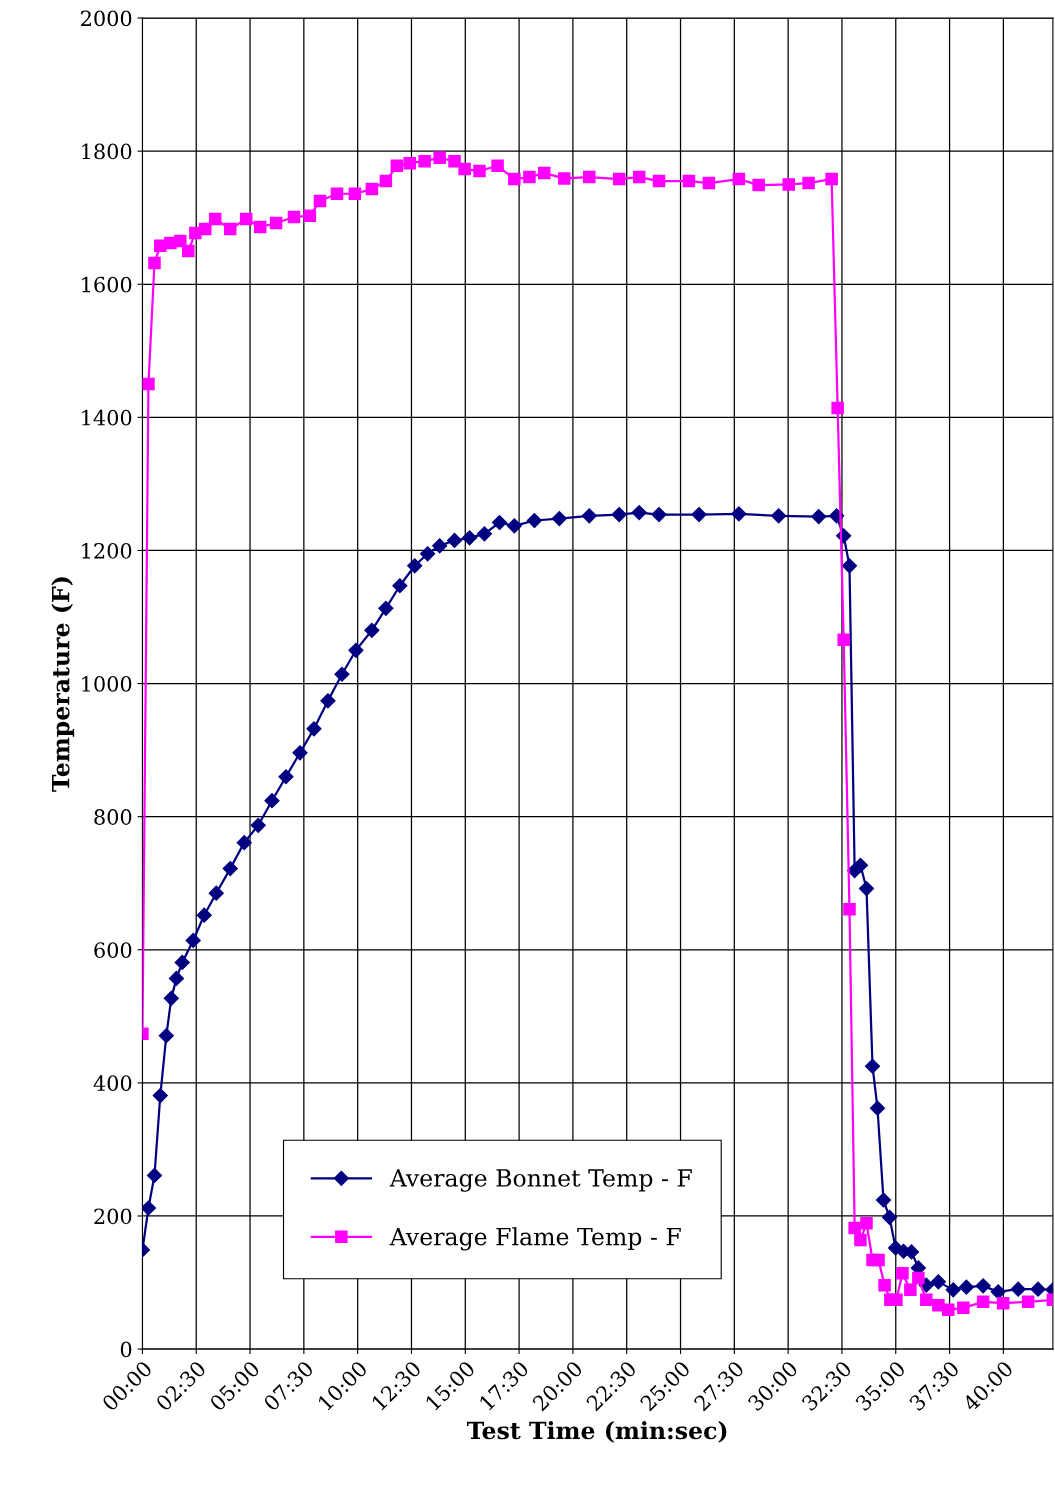  Describe the element at coordinates (107, 417) in the screenshot. I see `y-tick-label: 1400` at that location.